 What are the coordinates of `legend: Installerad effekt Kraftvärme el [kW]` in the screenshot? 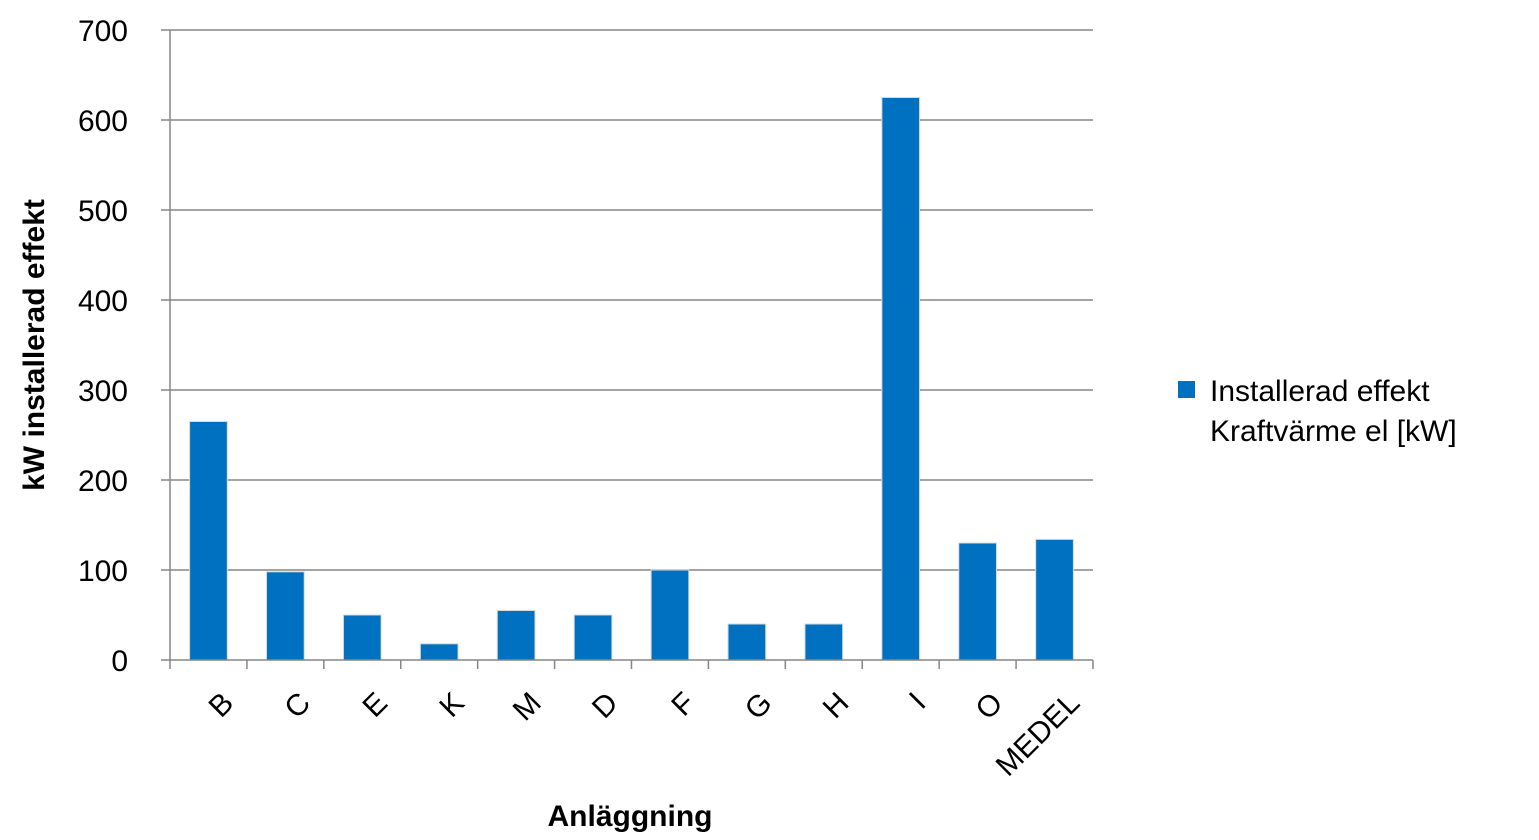 It's located at (1317, 411).